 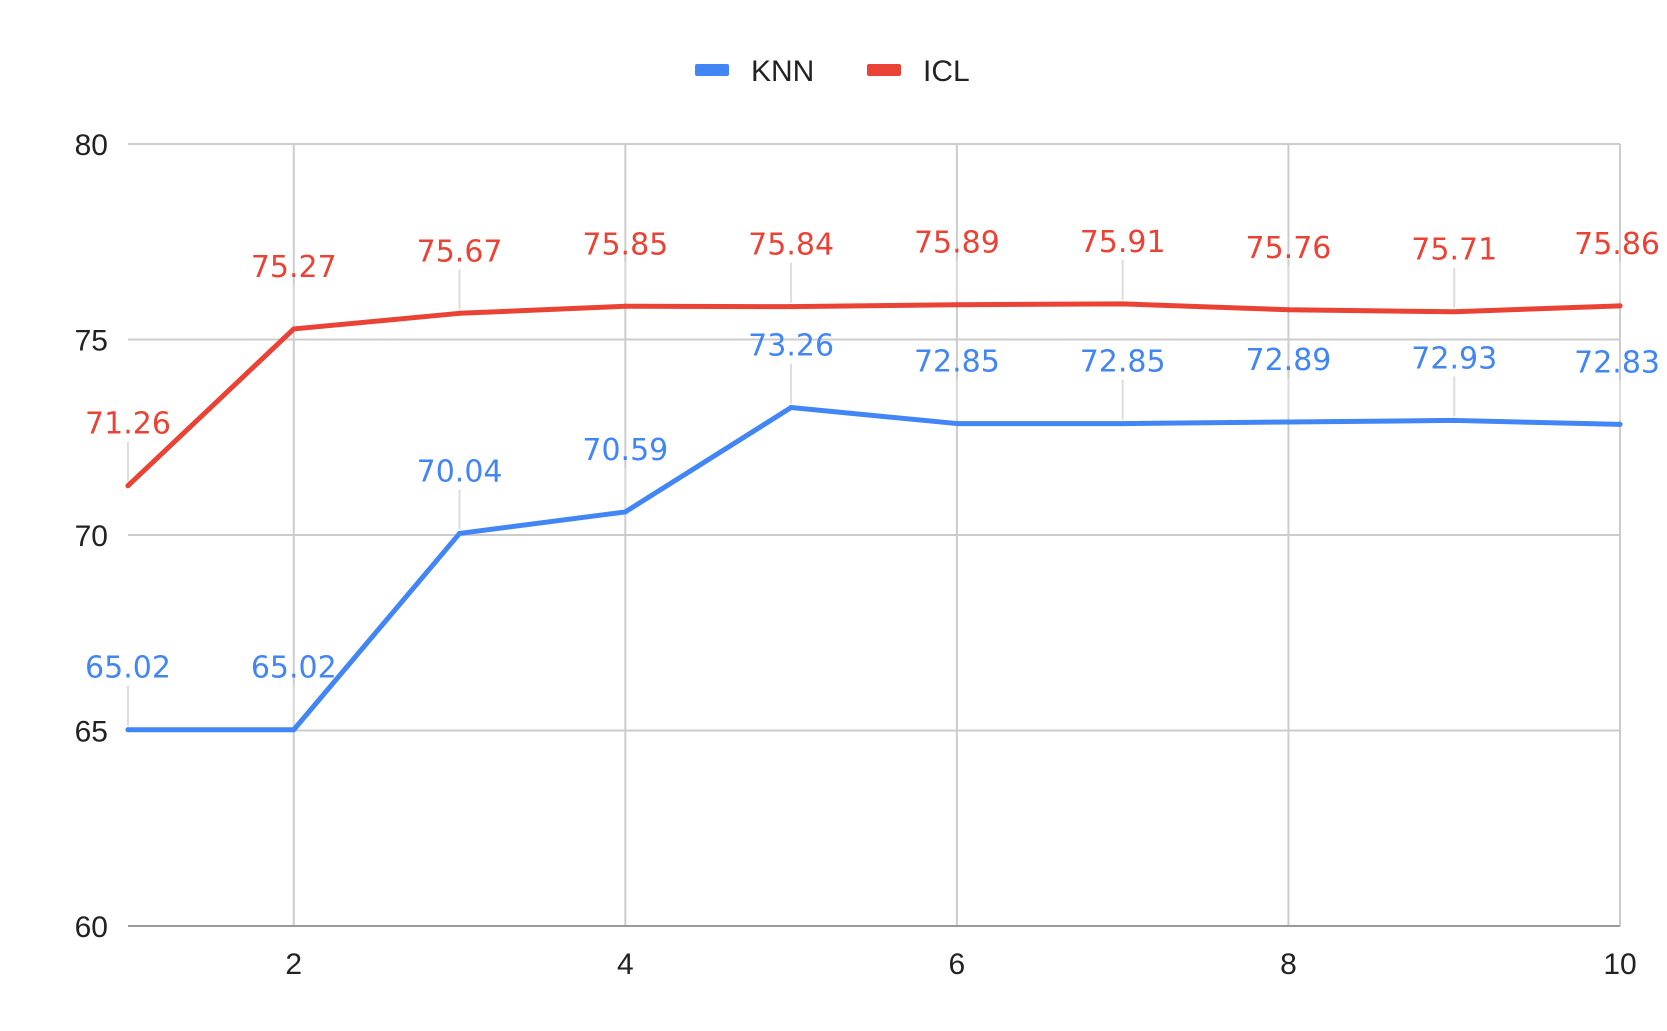 I want to click on x-tick-label: 4, so click(x=625, y=964).